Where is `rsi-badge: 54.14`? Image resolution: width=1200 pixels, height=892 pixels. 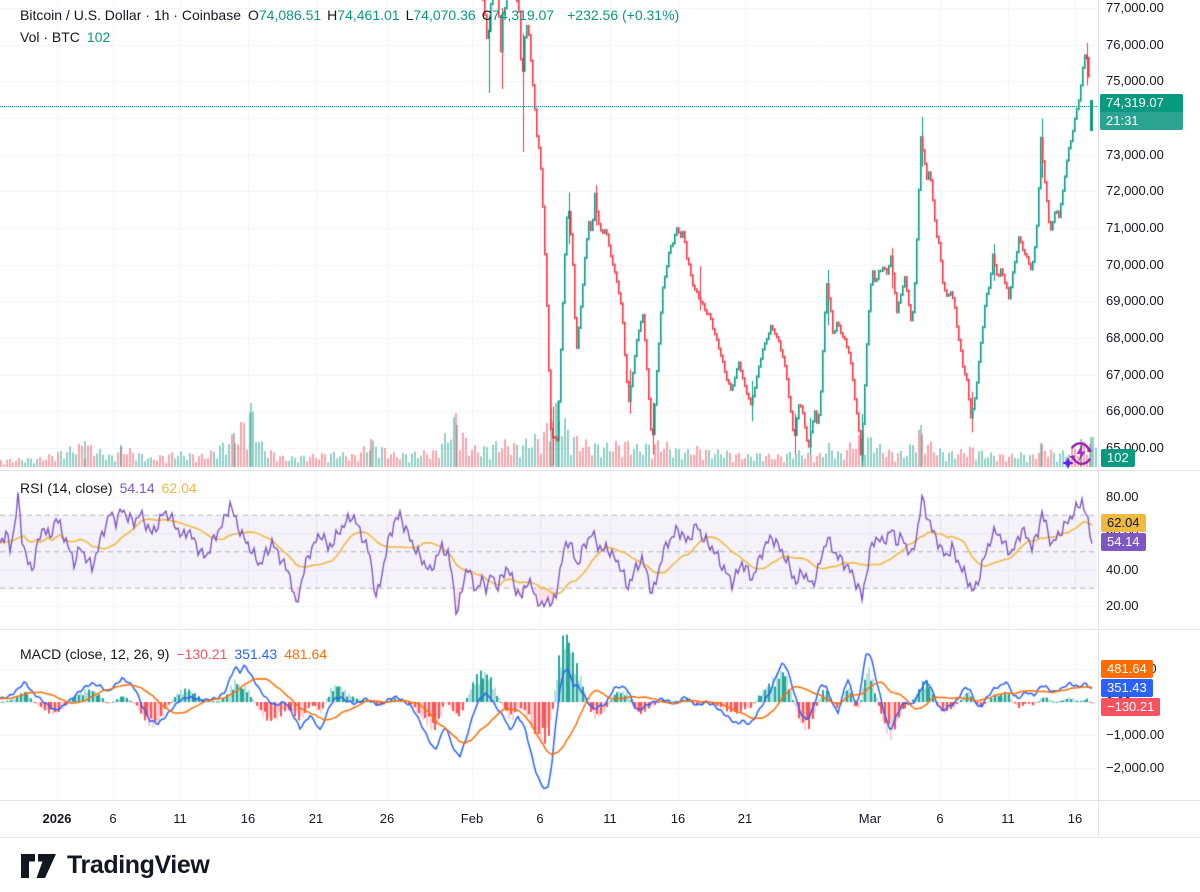
rsi-badge: 54.14 is located at coordinates (1123, 542).